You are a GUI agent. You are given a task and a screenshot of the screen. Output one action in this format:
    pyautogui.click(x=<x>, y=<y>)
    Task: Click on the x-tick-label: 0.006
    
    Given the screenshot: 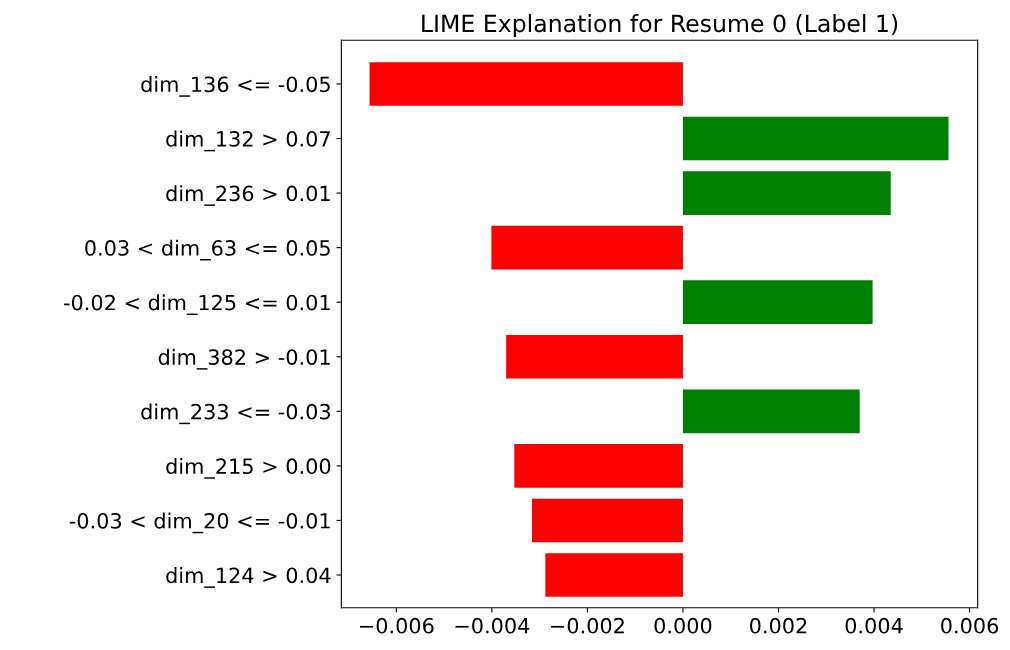 What is the action you would take?
    pyautogui.click(x=970, y=625)
    